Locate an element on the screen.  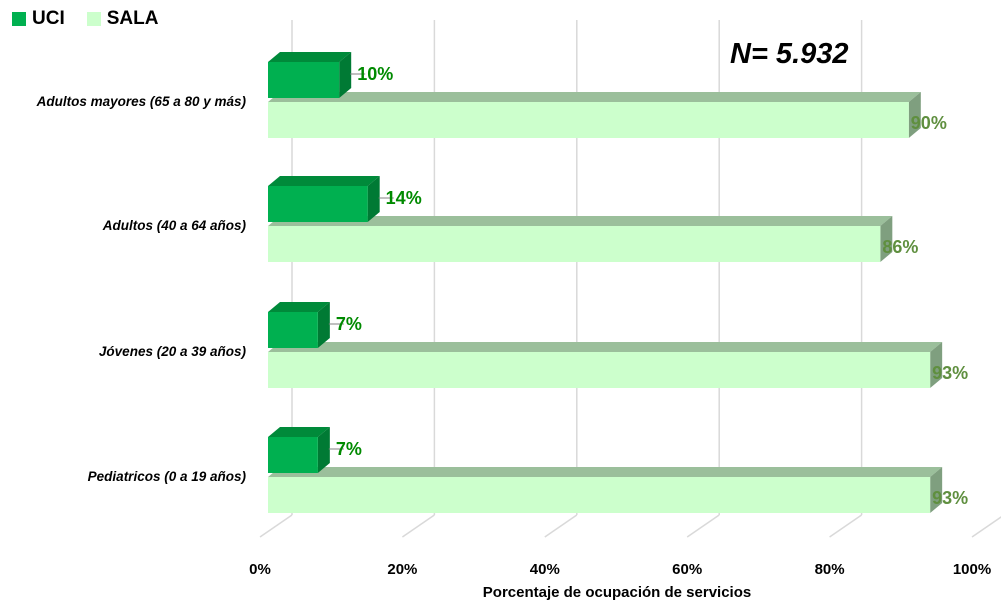
x-axis-title: Porcentaje de ocupación de servicios is located at coordinates (617, 592).